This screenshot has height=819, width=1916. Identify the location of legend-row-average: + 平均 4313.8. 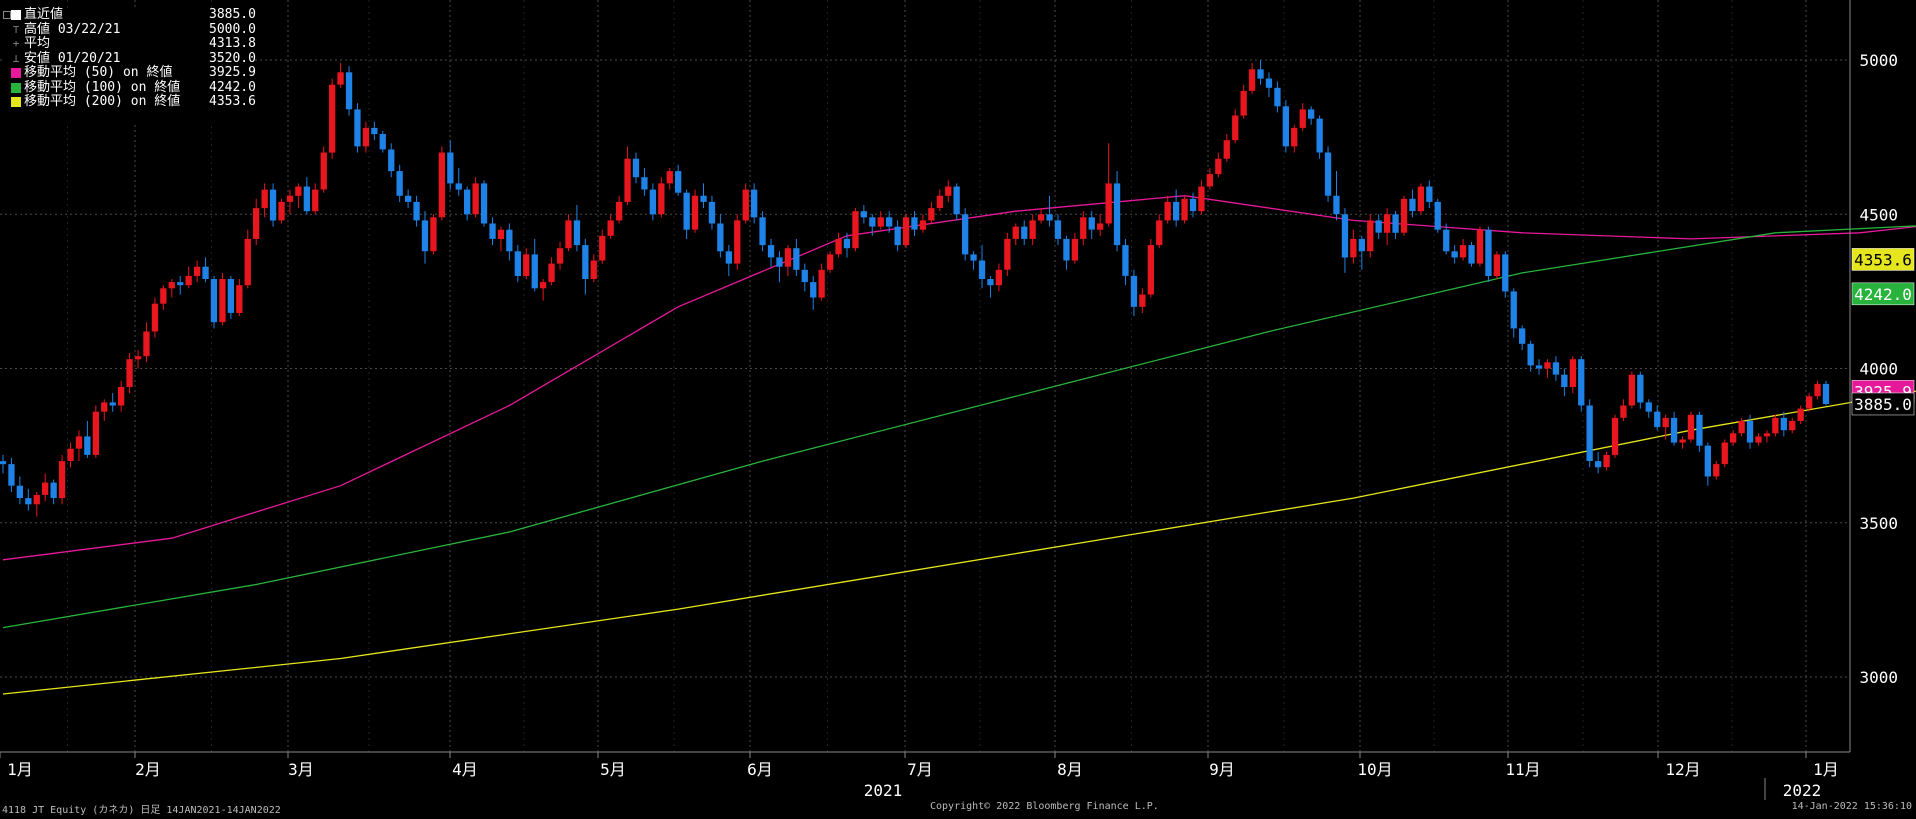
(130, 44).